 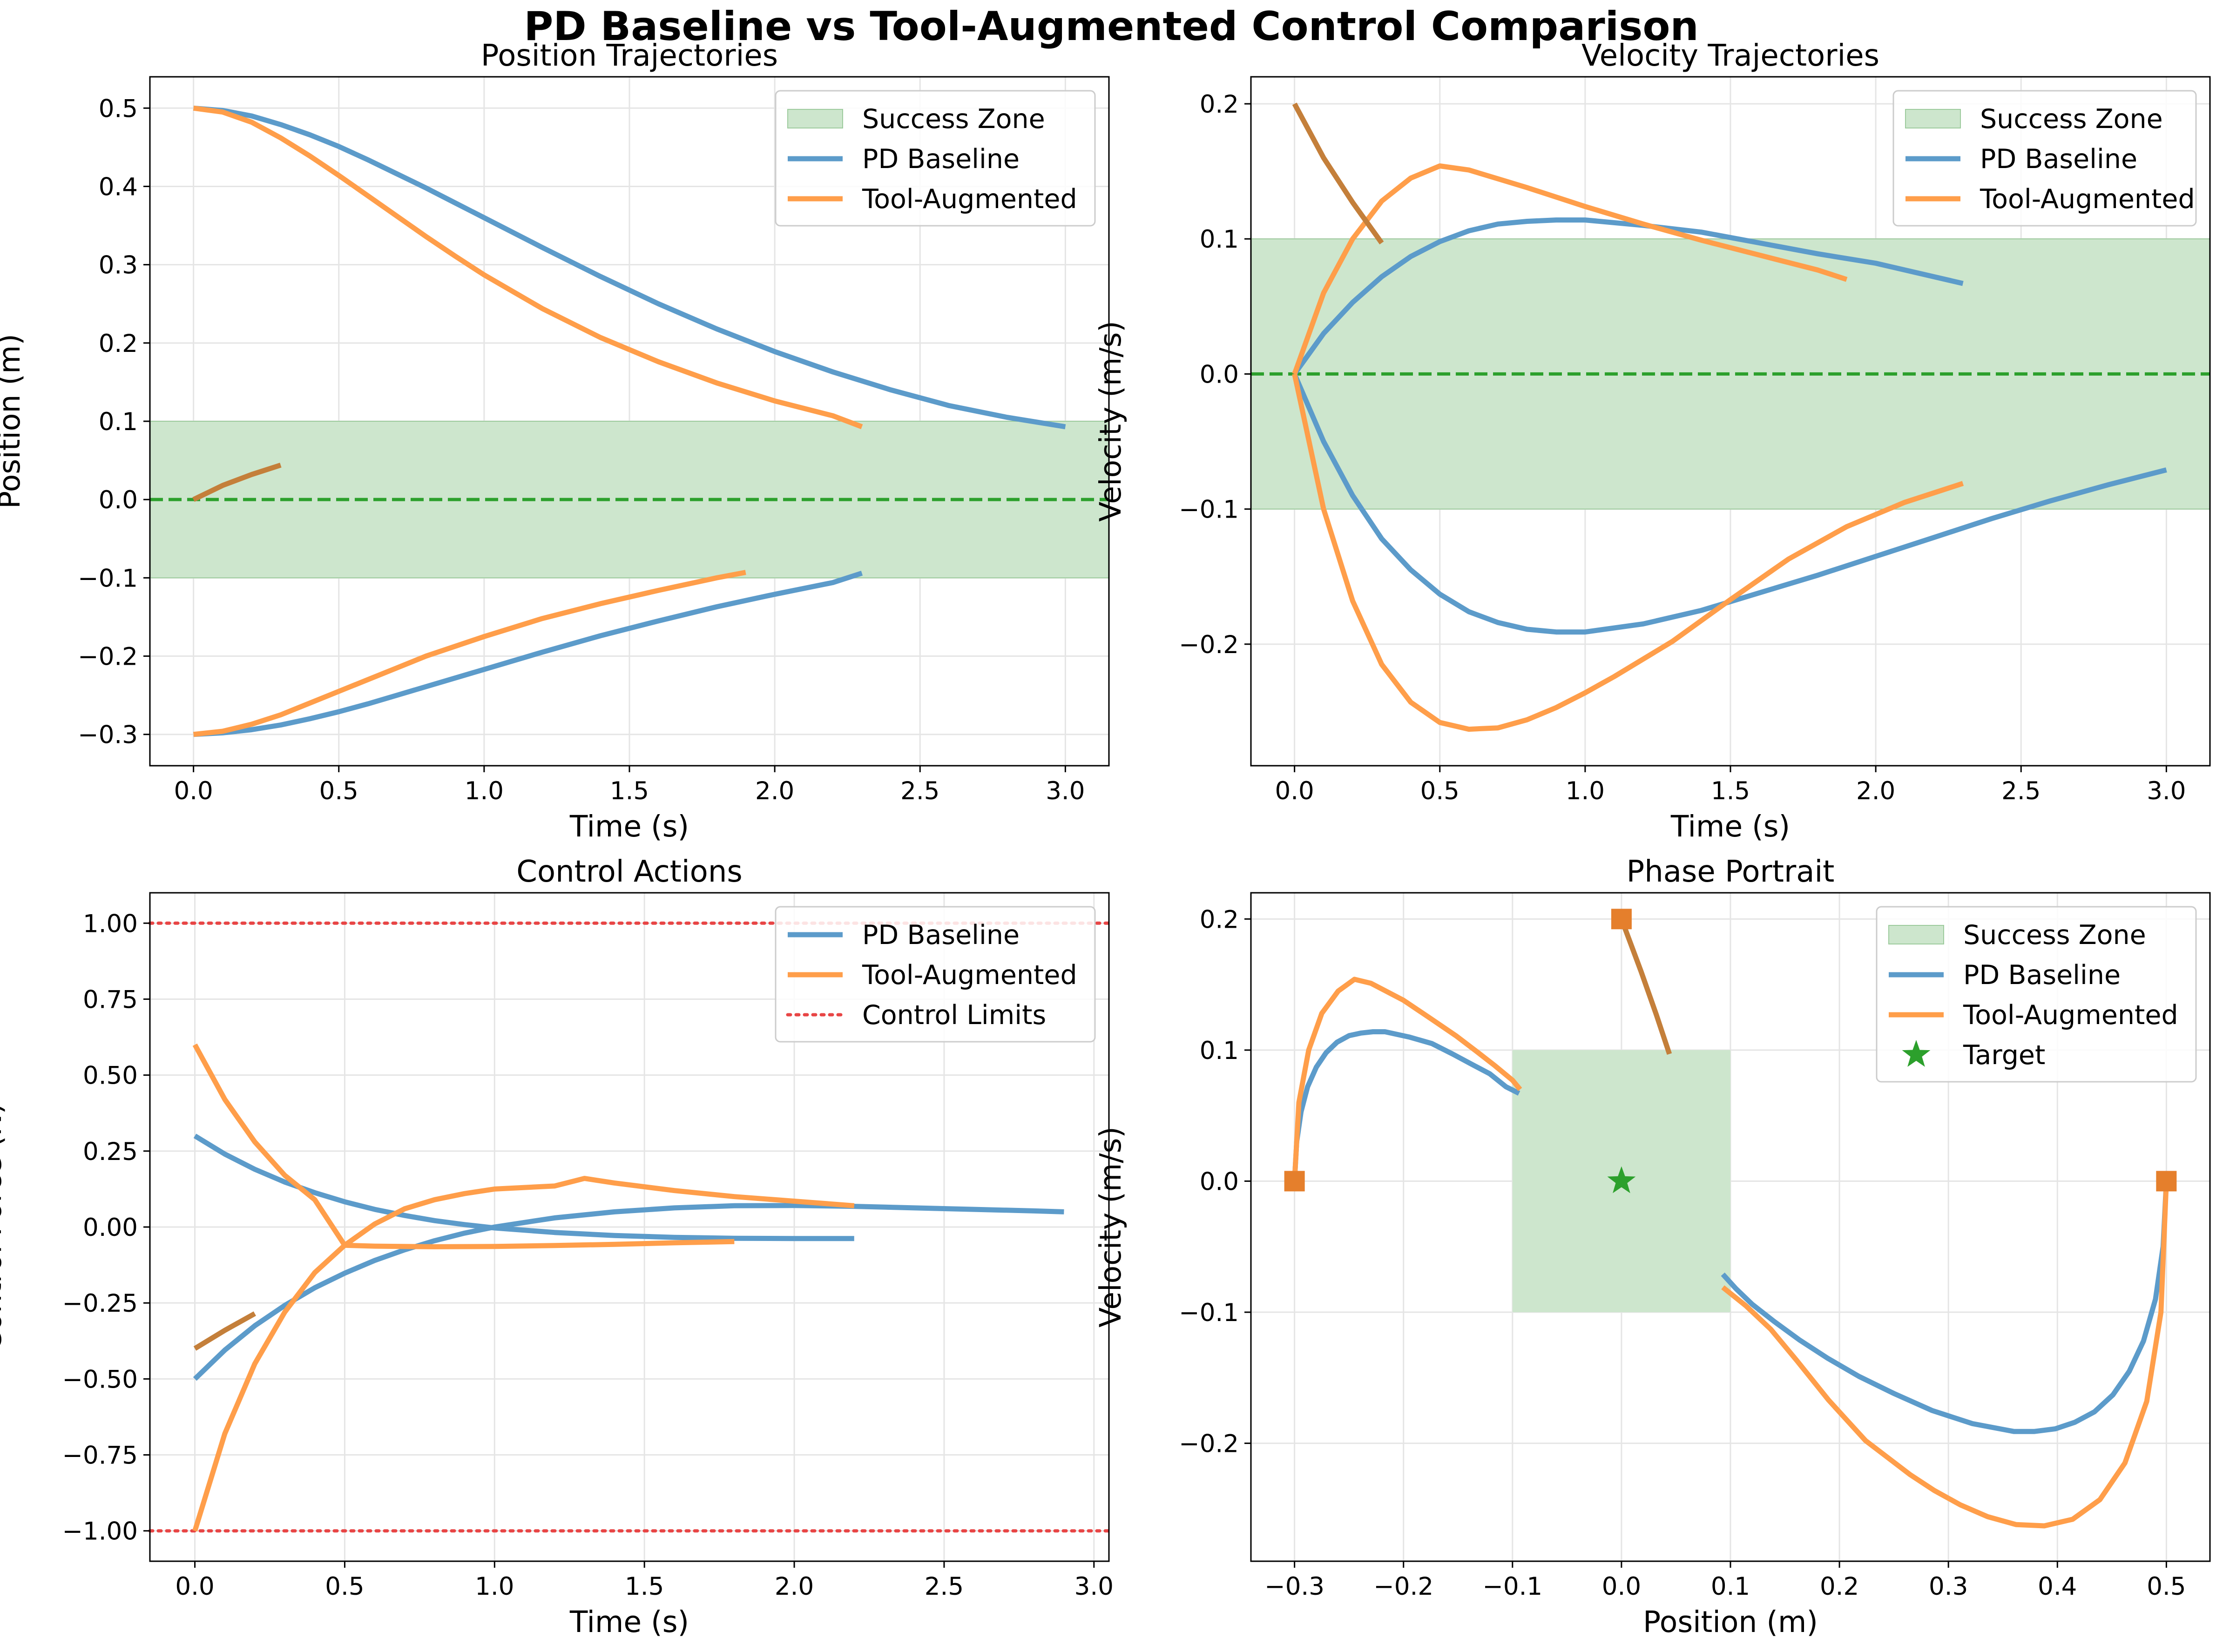 I want to click on y-axis-label: Position (m), so click(x=14, y=421).